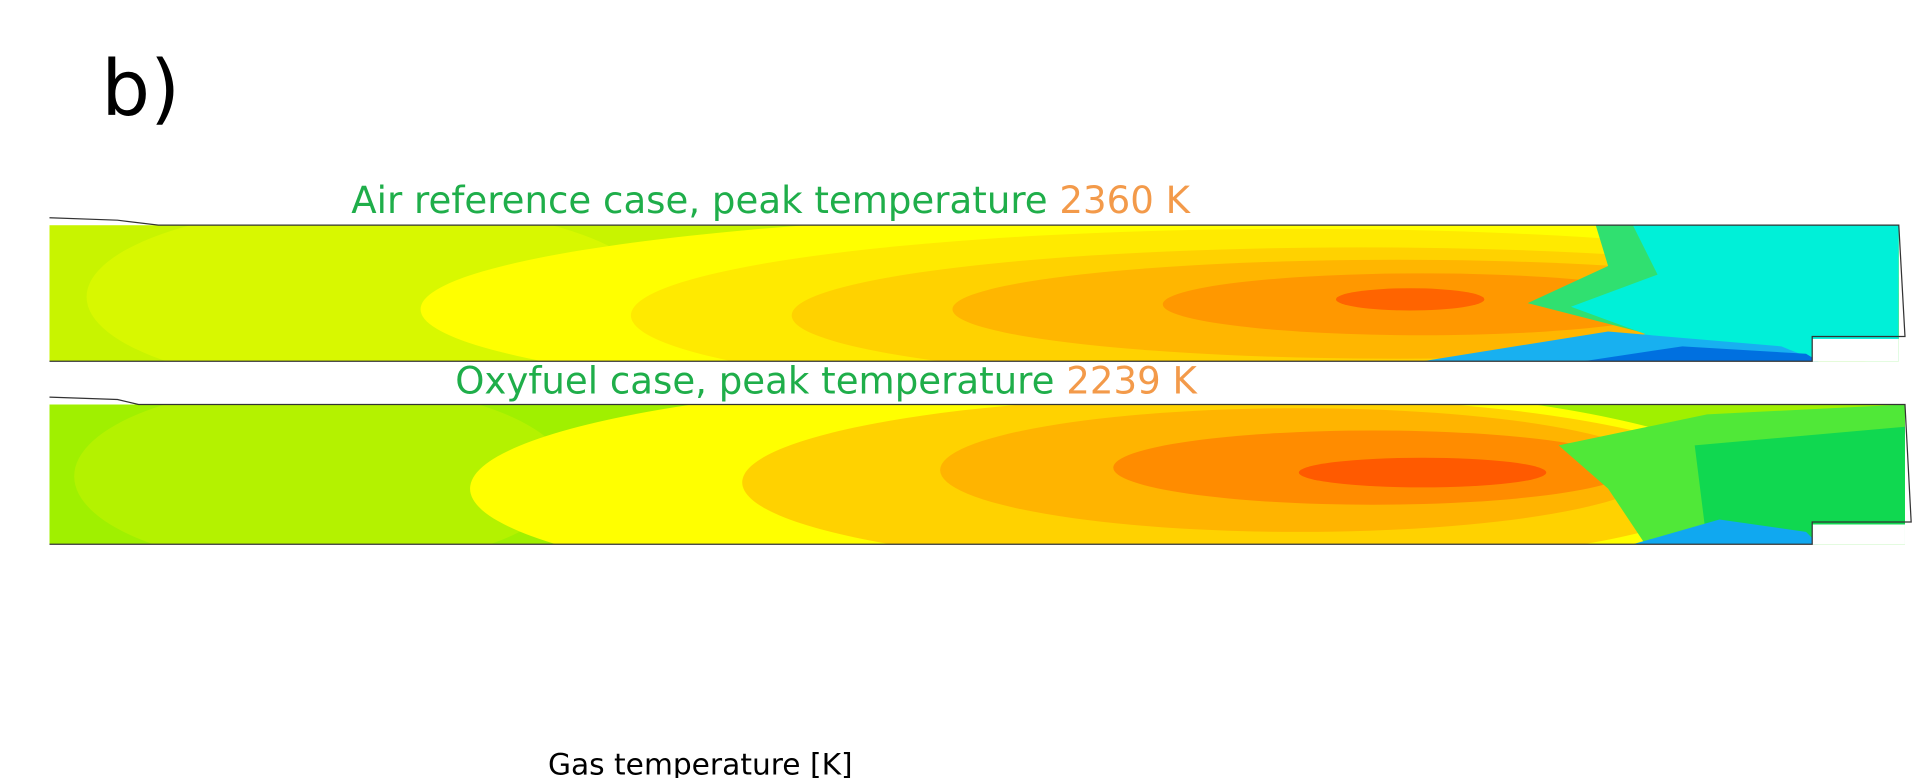 The image size is (1930, 778). I want to click on case-name: Oxyfuel case, peak temperature, so click(754, 380).